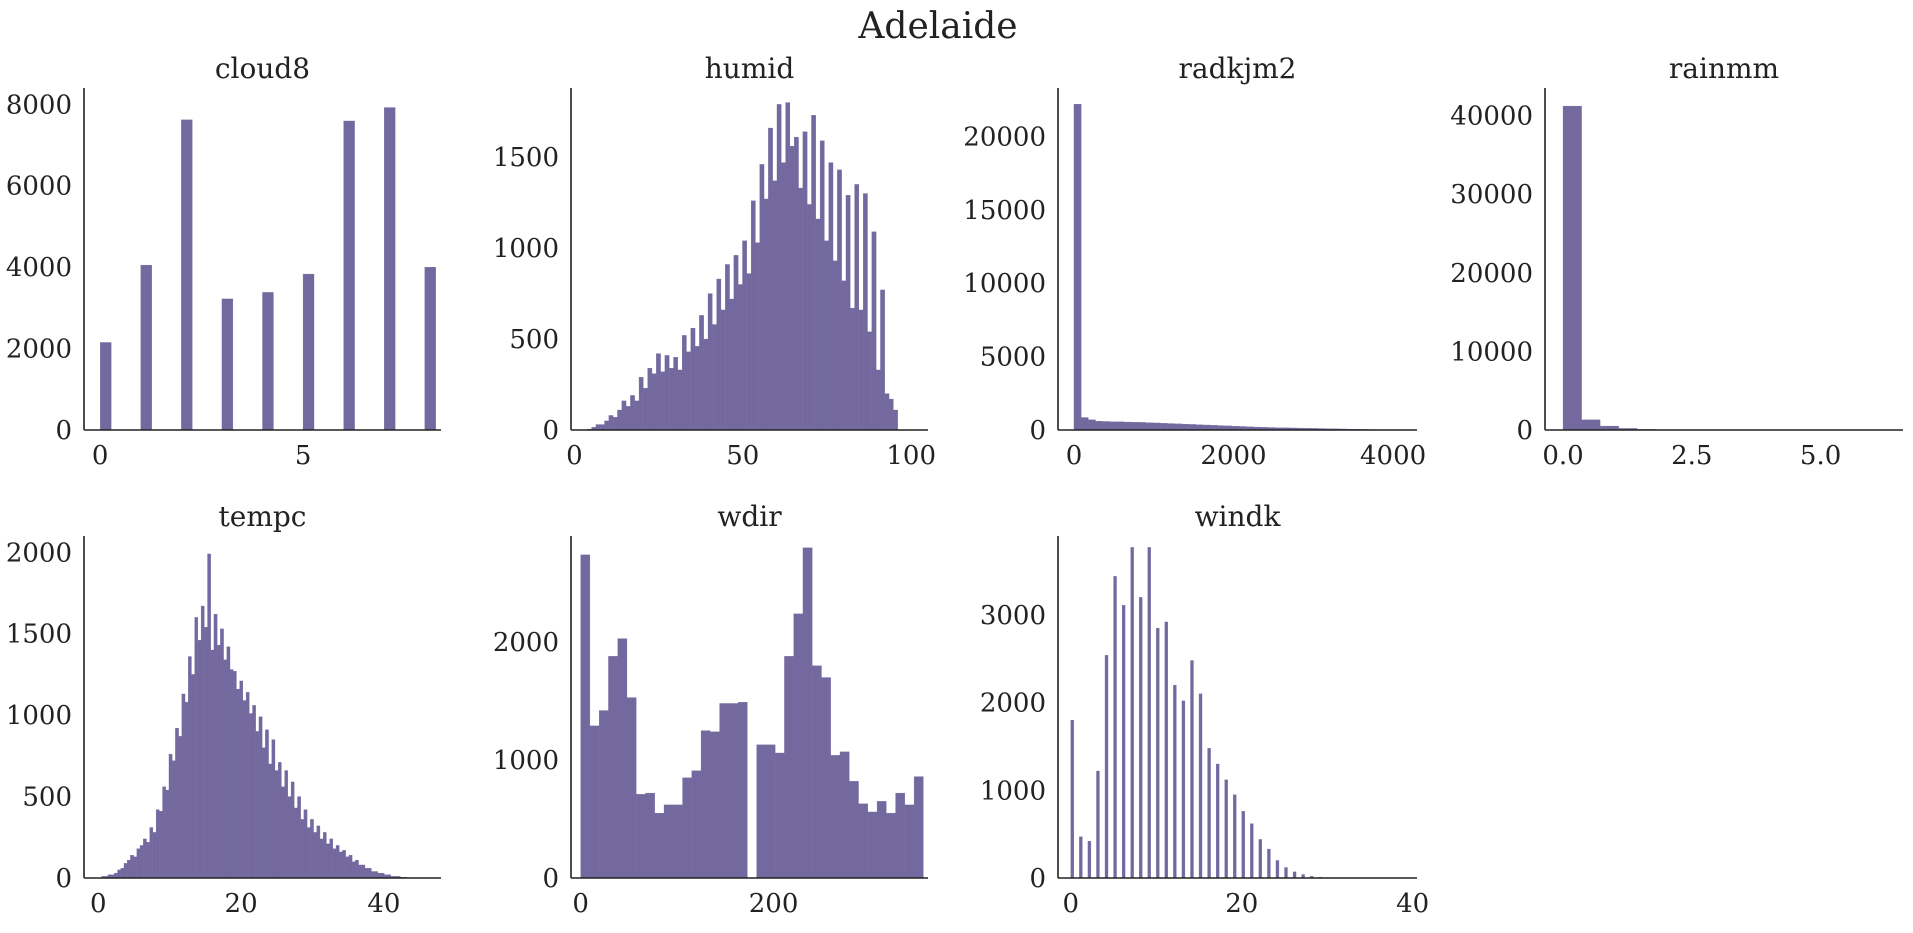 The width and height of the screenshot is (1913, 933). I want to click on y-tick-label: 8000, so click(39, 105).